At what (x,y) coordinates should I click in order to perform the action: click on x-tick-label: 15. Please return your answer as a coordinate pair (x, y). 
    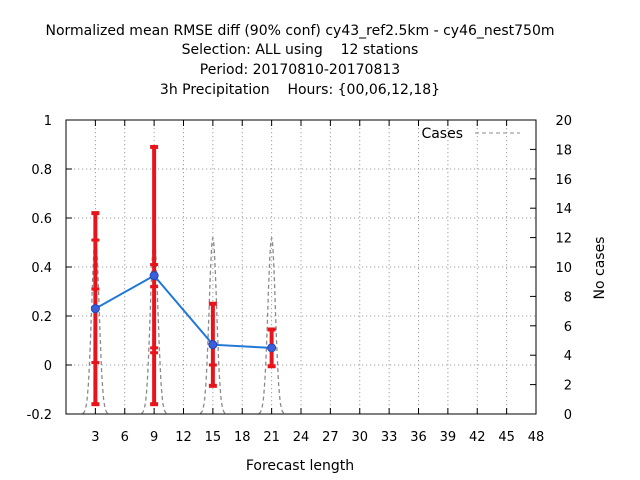
    Looking at the image, I should click on (213, 437).